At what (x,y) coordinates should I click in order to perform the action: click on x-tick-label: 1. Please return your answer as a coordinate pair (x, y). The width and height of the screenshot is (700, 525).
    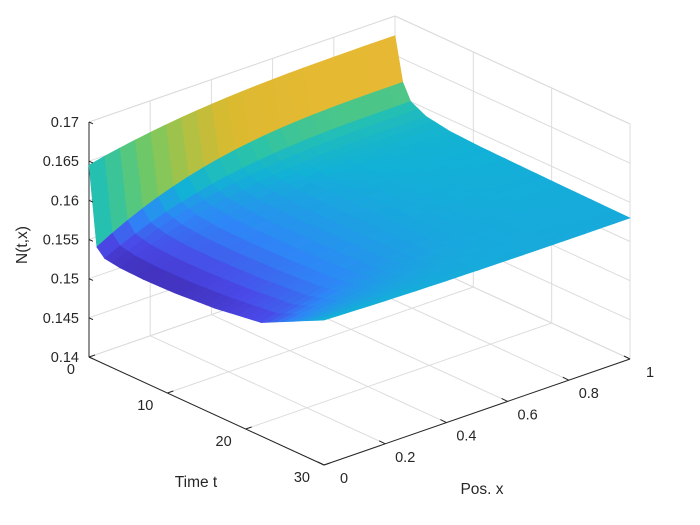
    Looking at the image, I should click on (650, 373).